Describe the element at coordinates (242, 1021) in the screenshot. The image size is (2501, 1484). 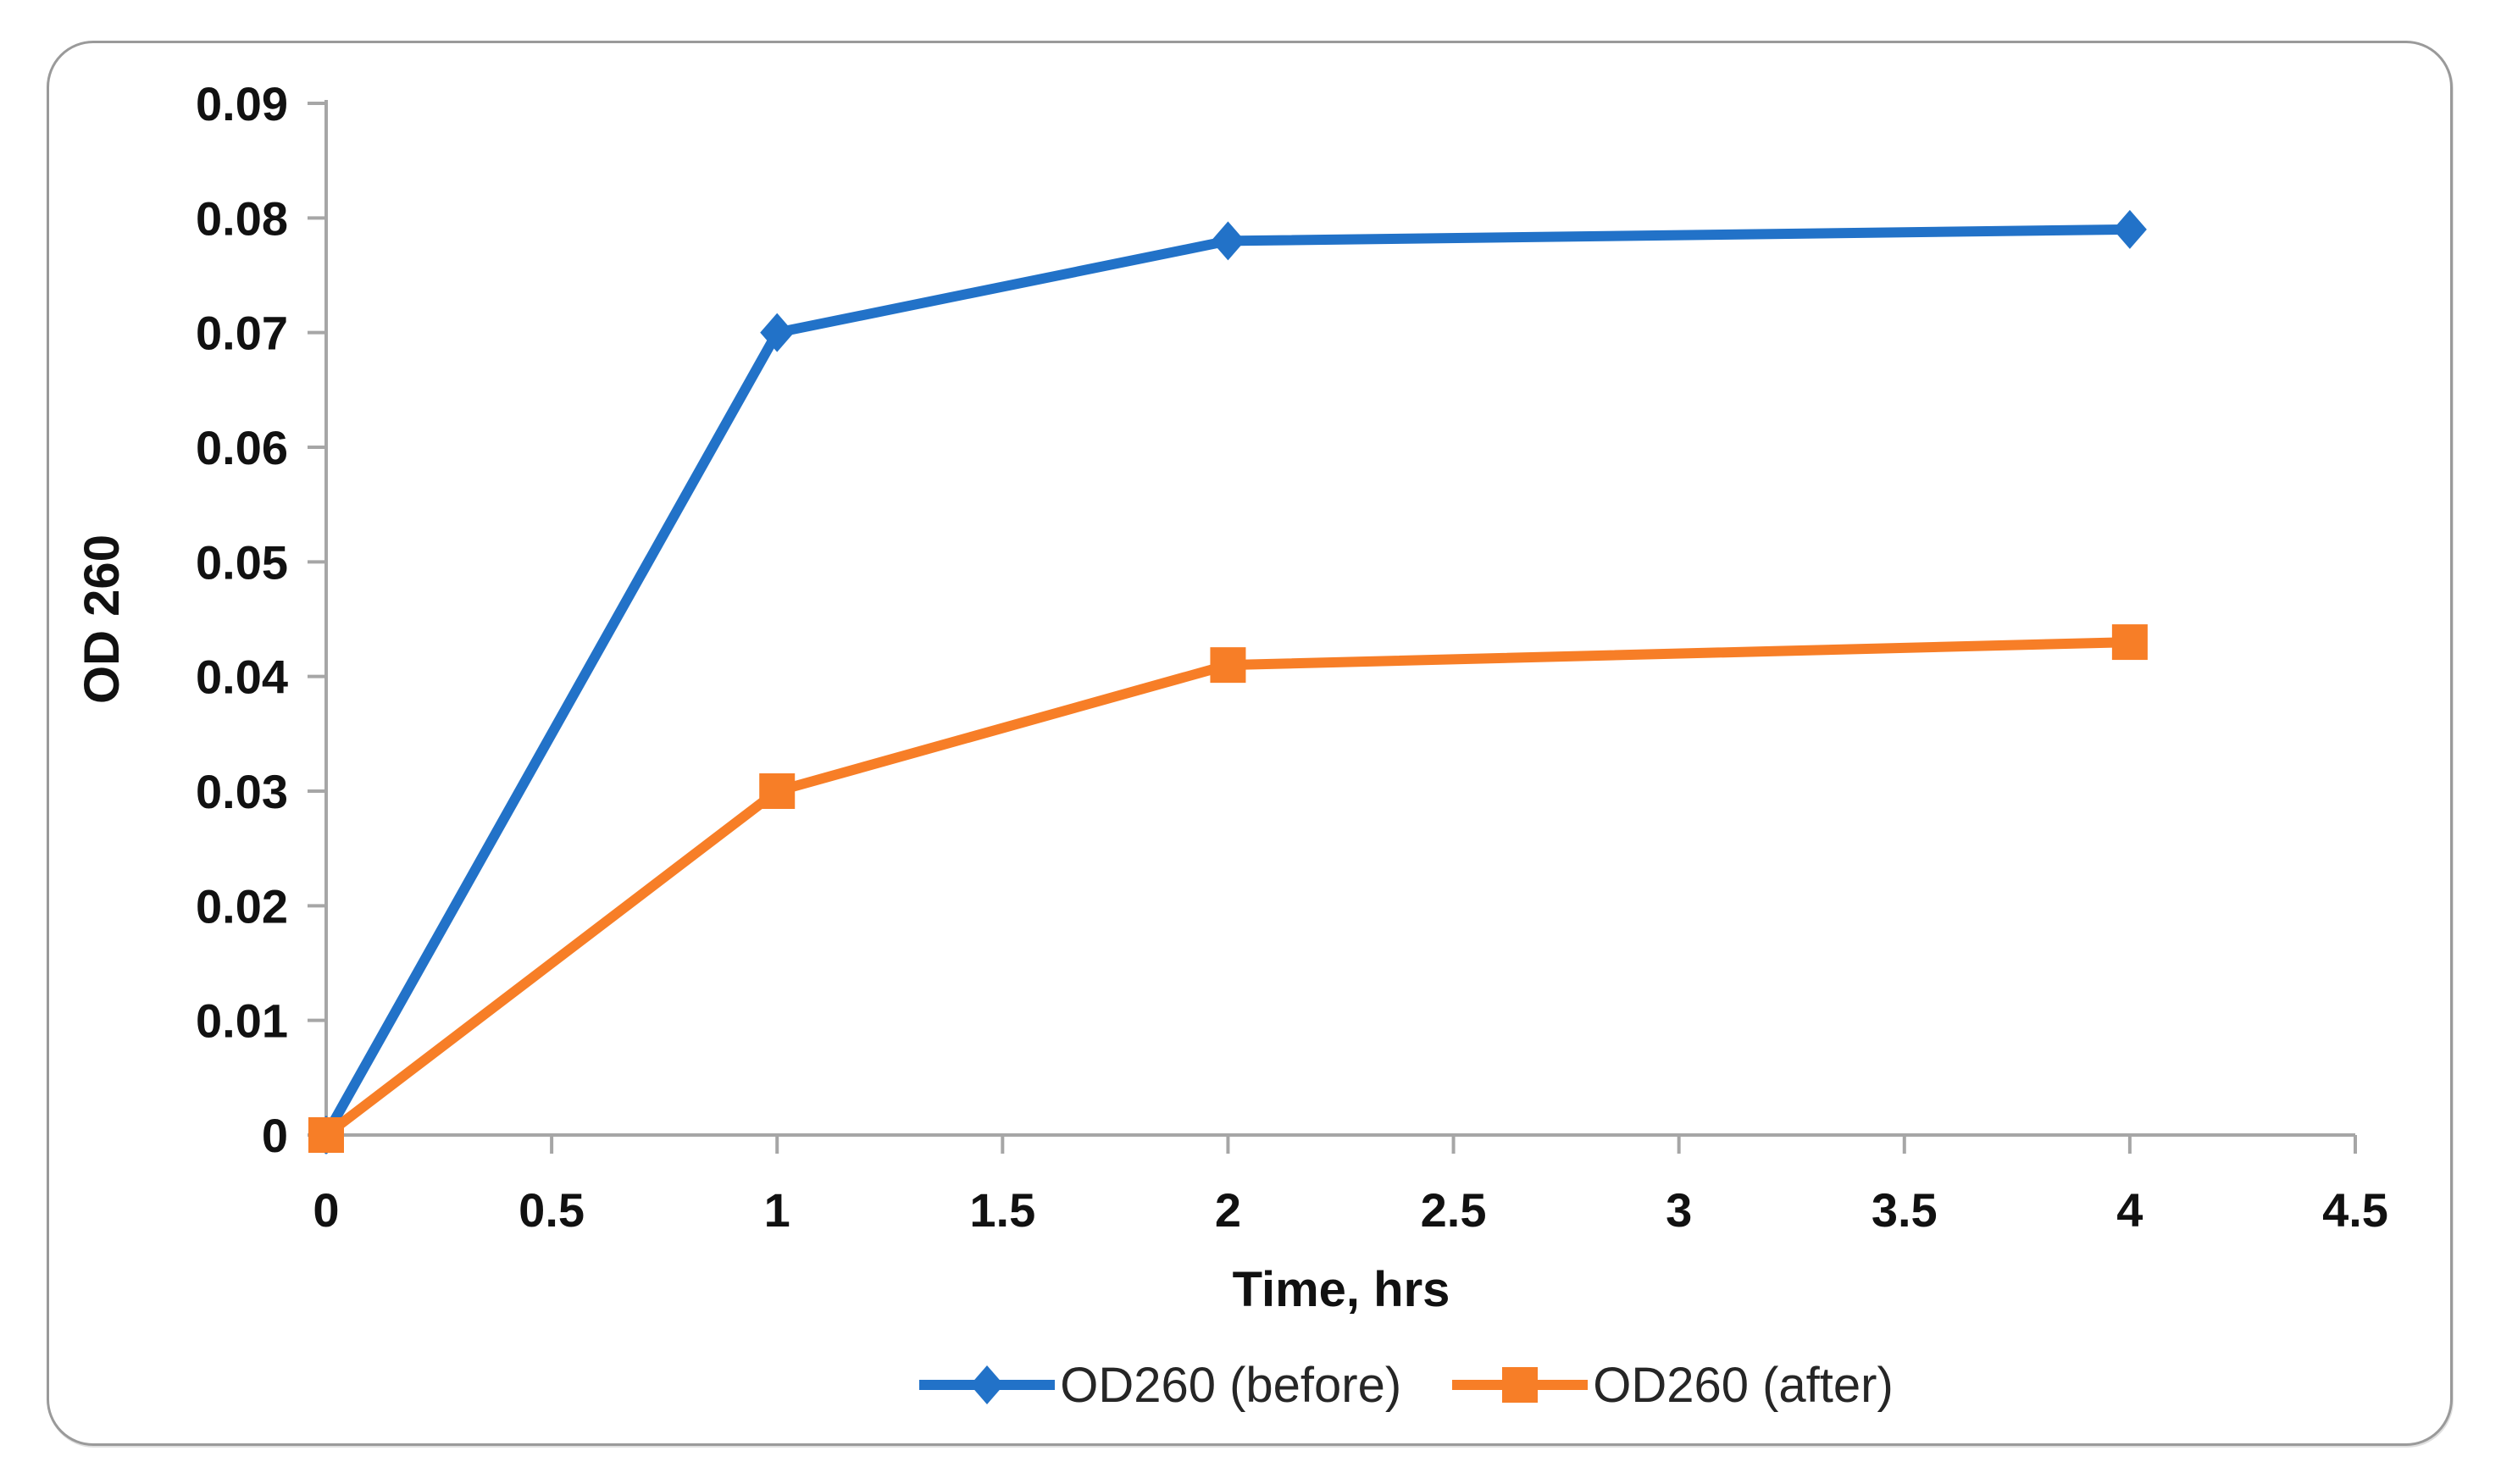
I see `y-tick-label: 0.01` at that location.